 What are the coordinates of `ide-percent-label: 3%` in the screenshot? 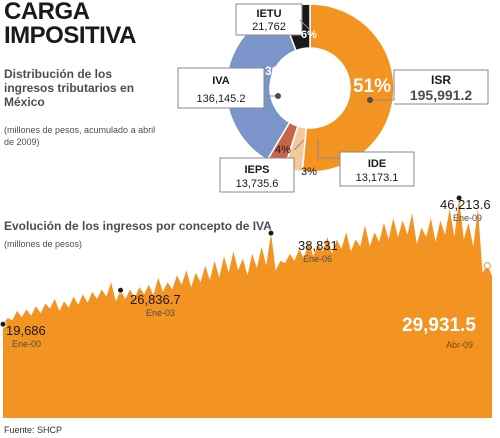 It's located at (309, 172).